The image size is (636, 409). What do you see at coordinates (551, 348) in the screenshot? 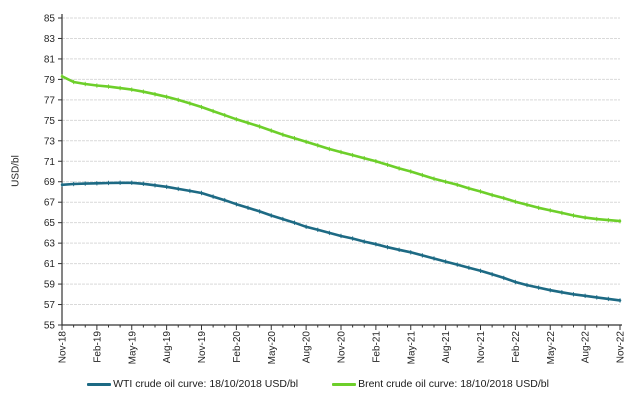
I see `x-tick-label: May-22` at bounding box center [551, 348].